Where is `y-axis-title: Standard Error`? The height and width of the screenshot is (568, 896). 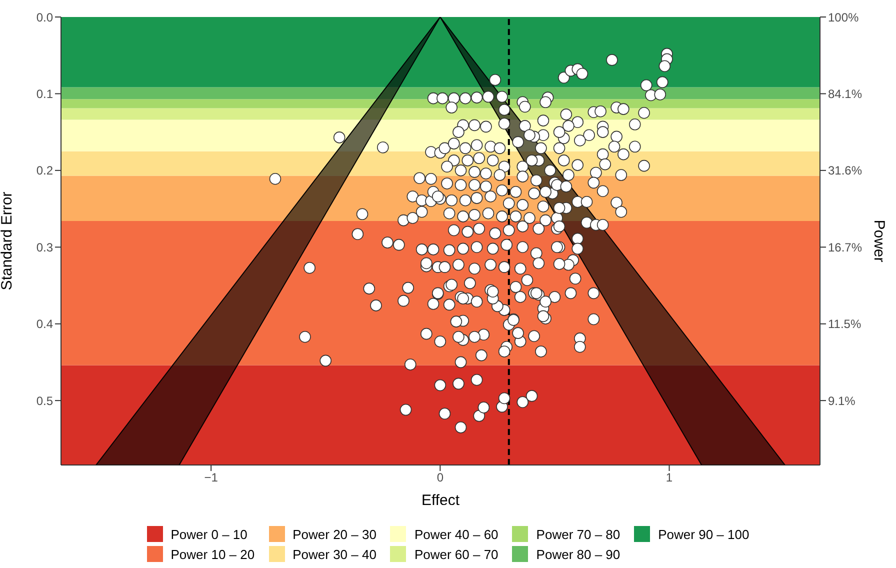 y-axis-title: Standard Error is located at coordinates (8, 241).